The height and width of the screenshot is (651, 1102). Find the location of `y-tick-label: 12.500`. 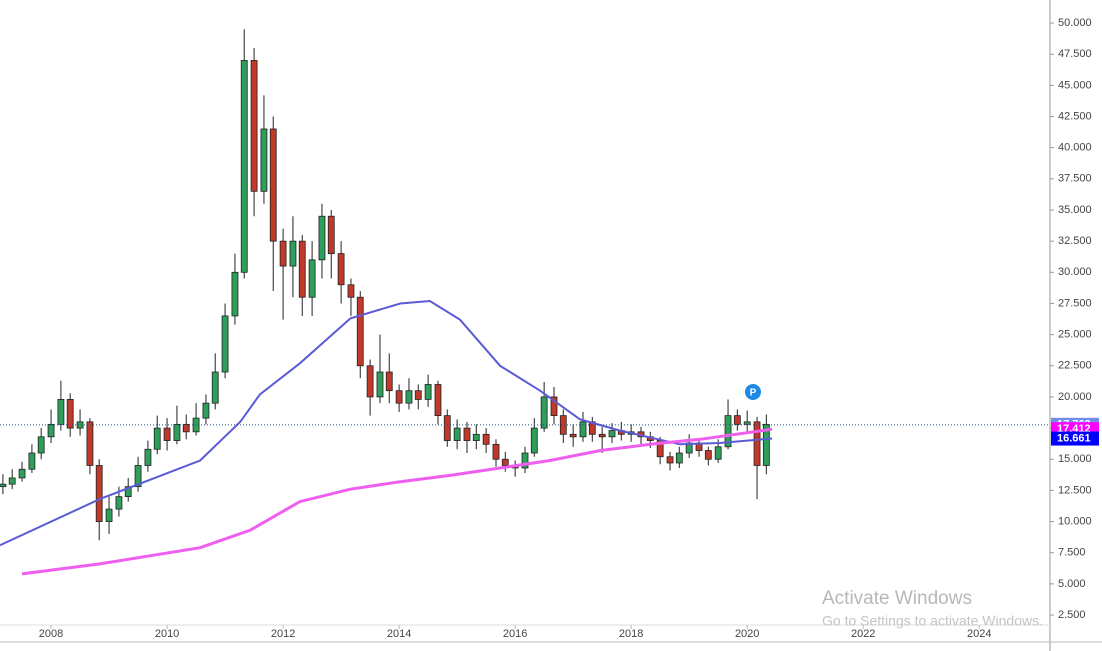

y-tick-label: 12.500 is located at coordinates (1075, 490).